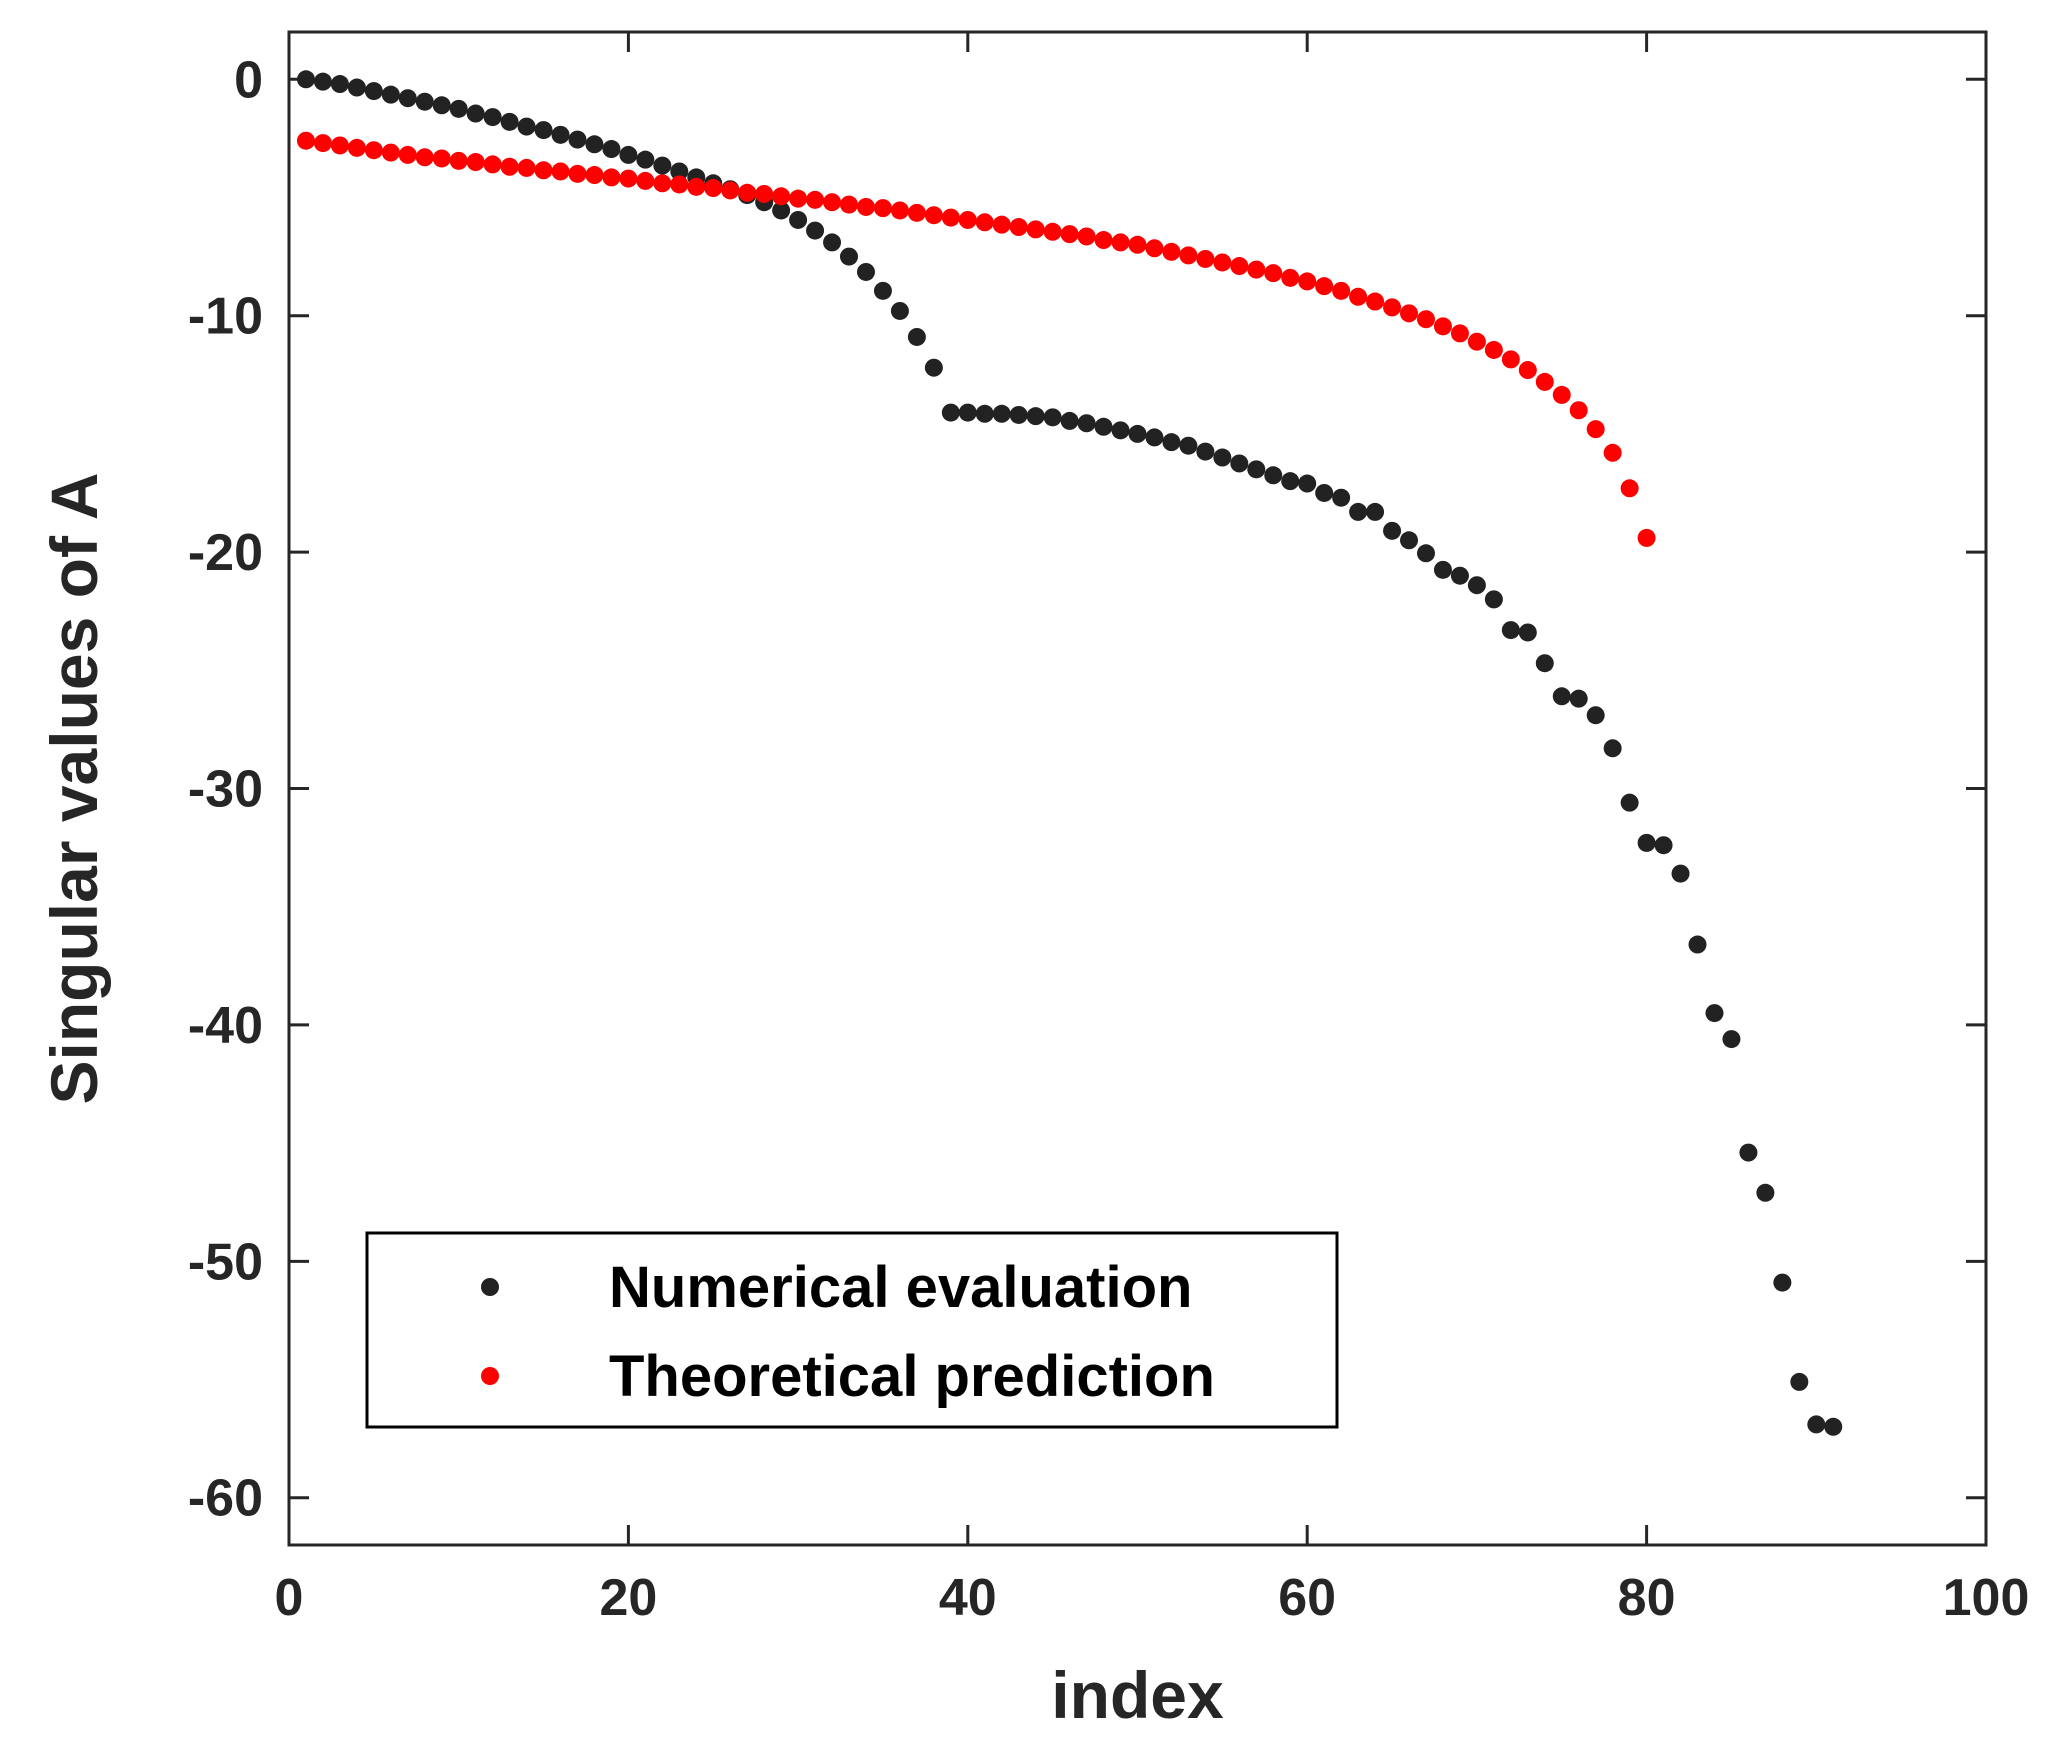 Image resolution: width=2068 pixels, height=1753 pixels. Describe the element at coordinates (490, 1287) in the screenshot. I see `legend-marker-numerical` at that location.